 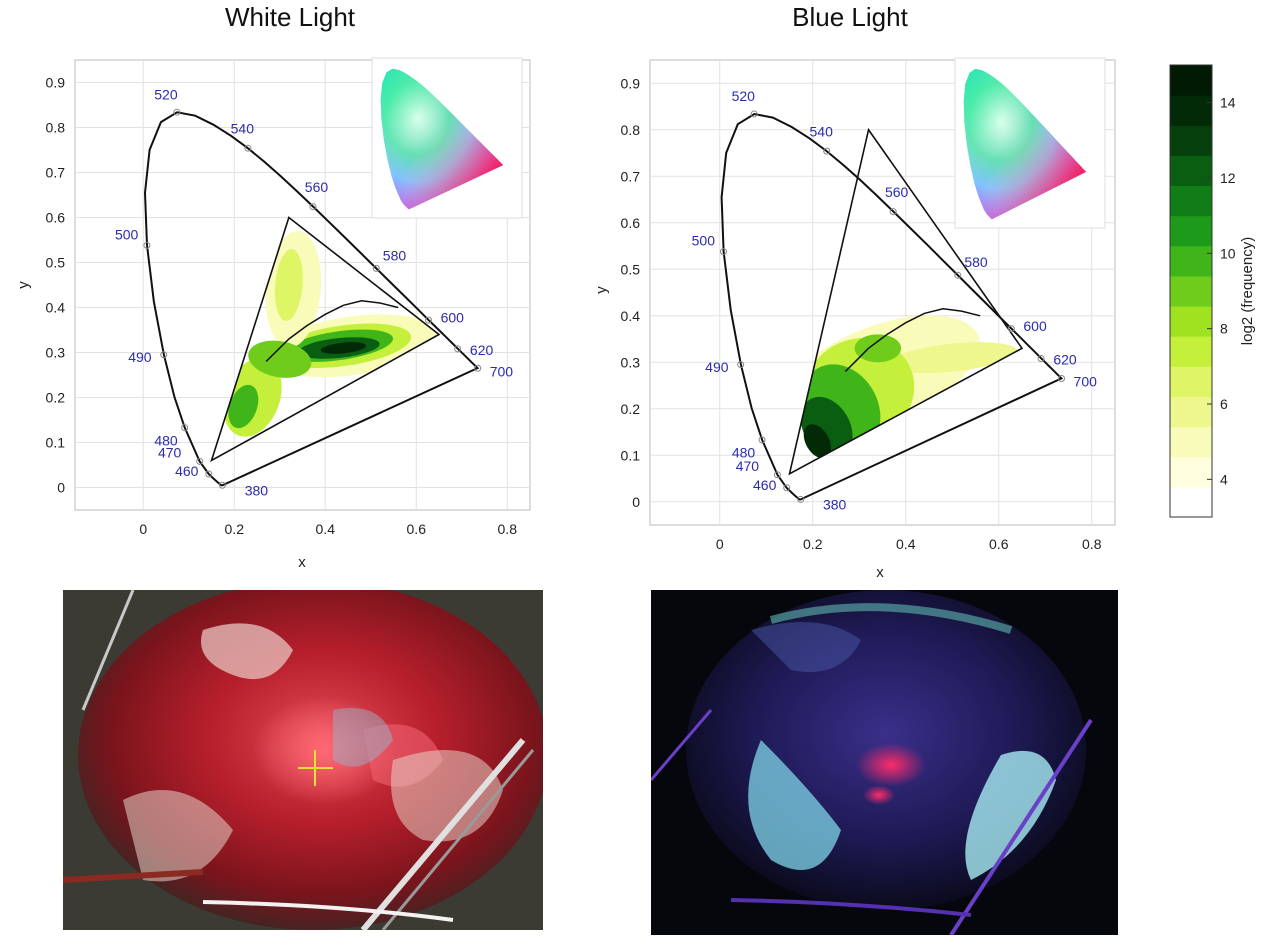 I want to click on wavelength-label: 600, so click(x=453, y=317).